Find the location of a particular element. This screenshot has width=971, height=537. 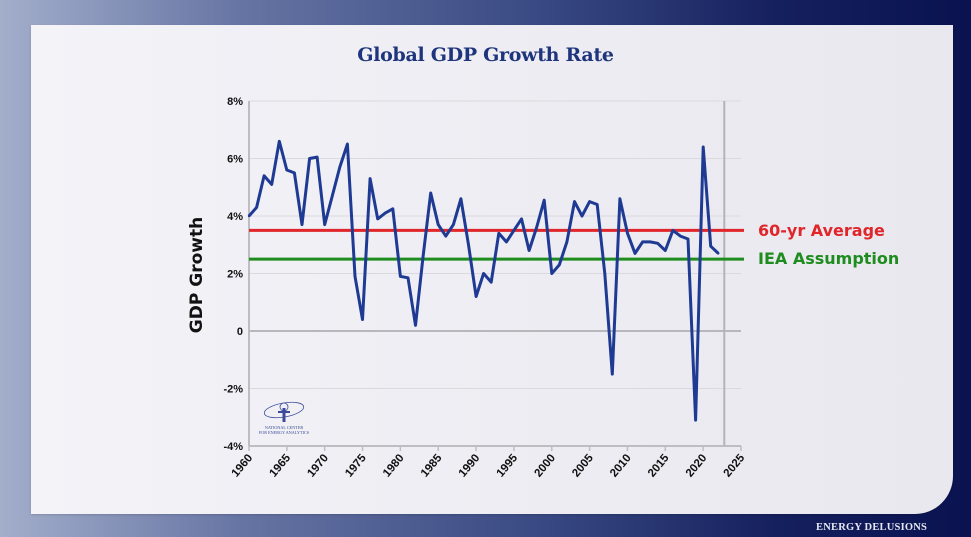

y-tick-label: 8% is located at coordinates (235, 102).